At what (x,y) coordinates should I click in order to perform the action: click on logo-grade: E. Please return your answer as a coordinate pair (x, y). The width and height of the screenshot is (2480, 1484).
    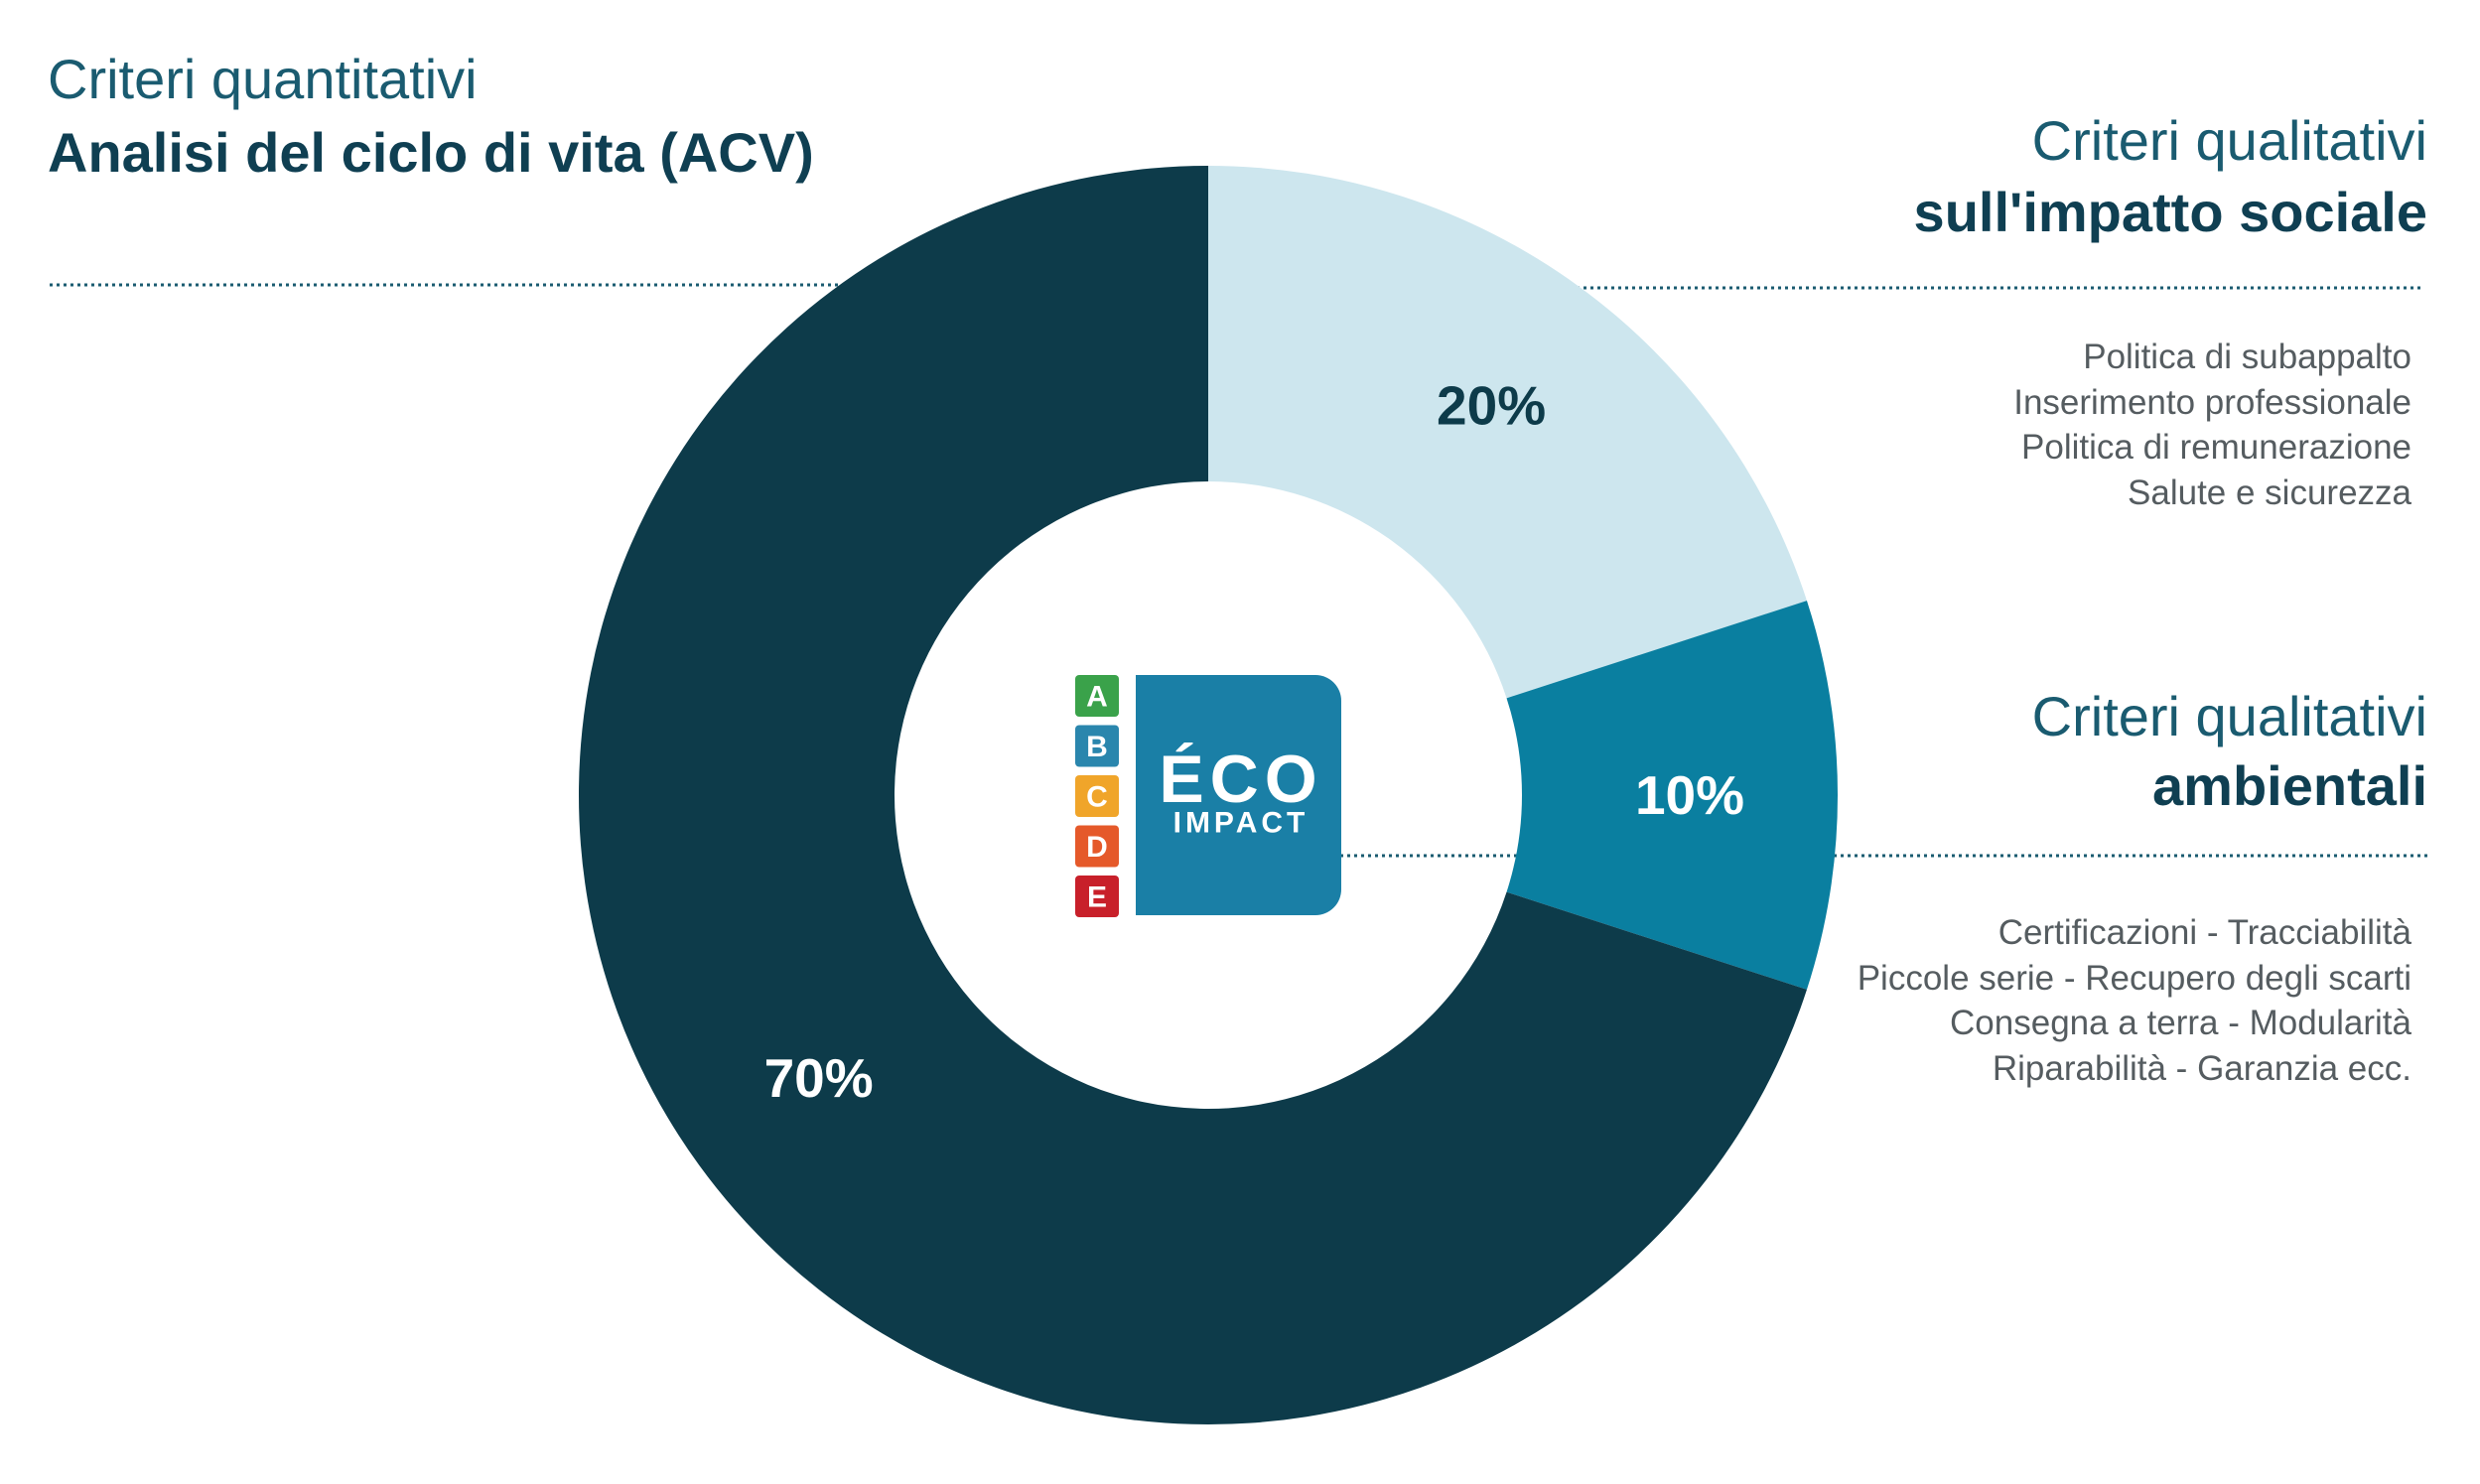
    Looking at the image, I should click on (1097, 897).